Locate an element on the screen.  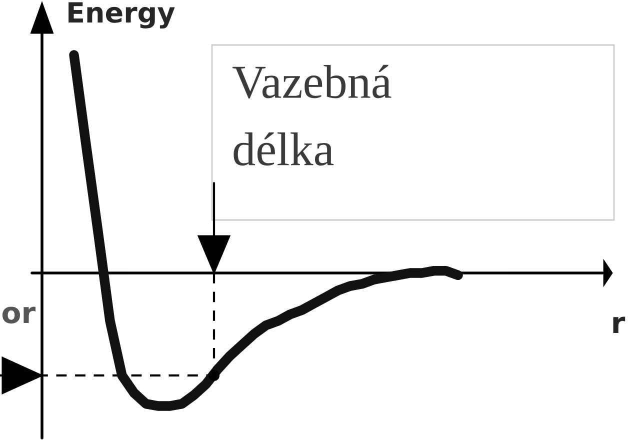
text: or is located at coordinates (19, 315).